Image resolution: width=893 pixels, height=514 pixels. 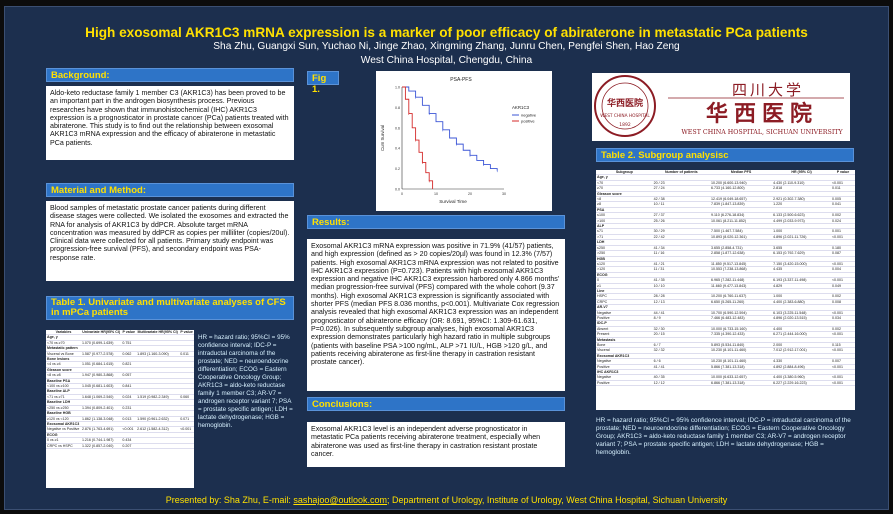 I want to click on table2-cell: 0.034, so click(x=842, y=318).